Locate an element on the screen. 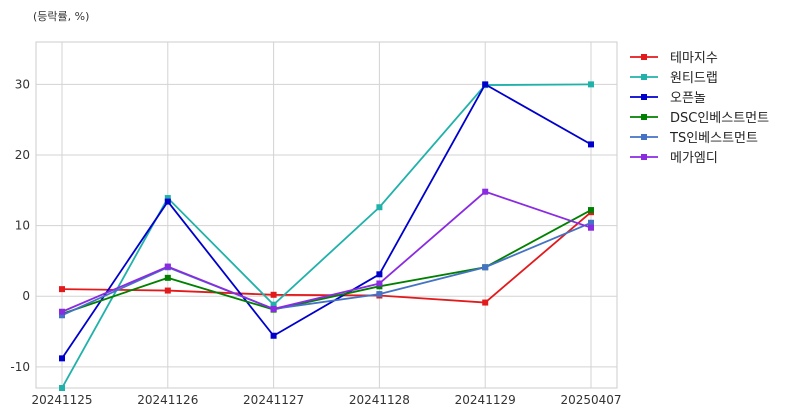  legend-label: 메가엠디 is located at coordinates (694, 158).